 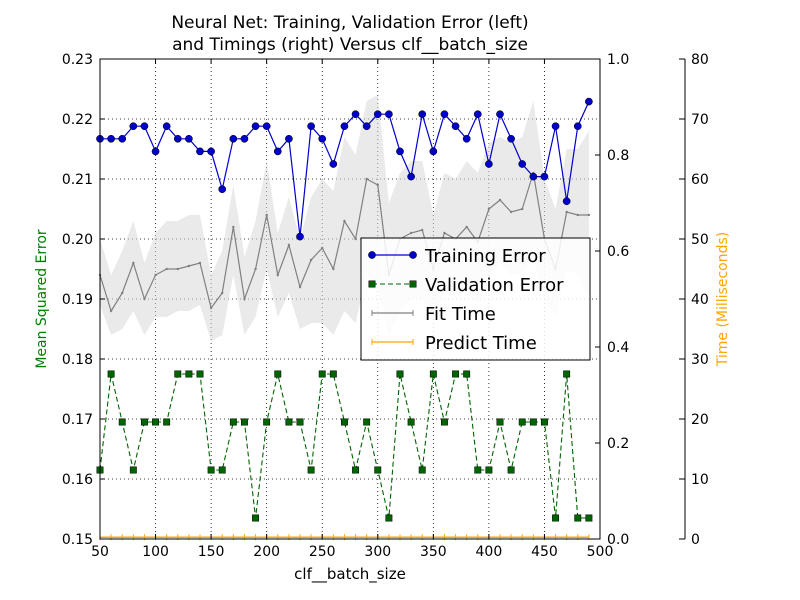 What do you see at coordinates (42, 299) in the screenshot?
I see `y-left-axis-label: Mean Squared Error` at bounding box center [42, 299].